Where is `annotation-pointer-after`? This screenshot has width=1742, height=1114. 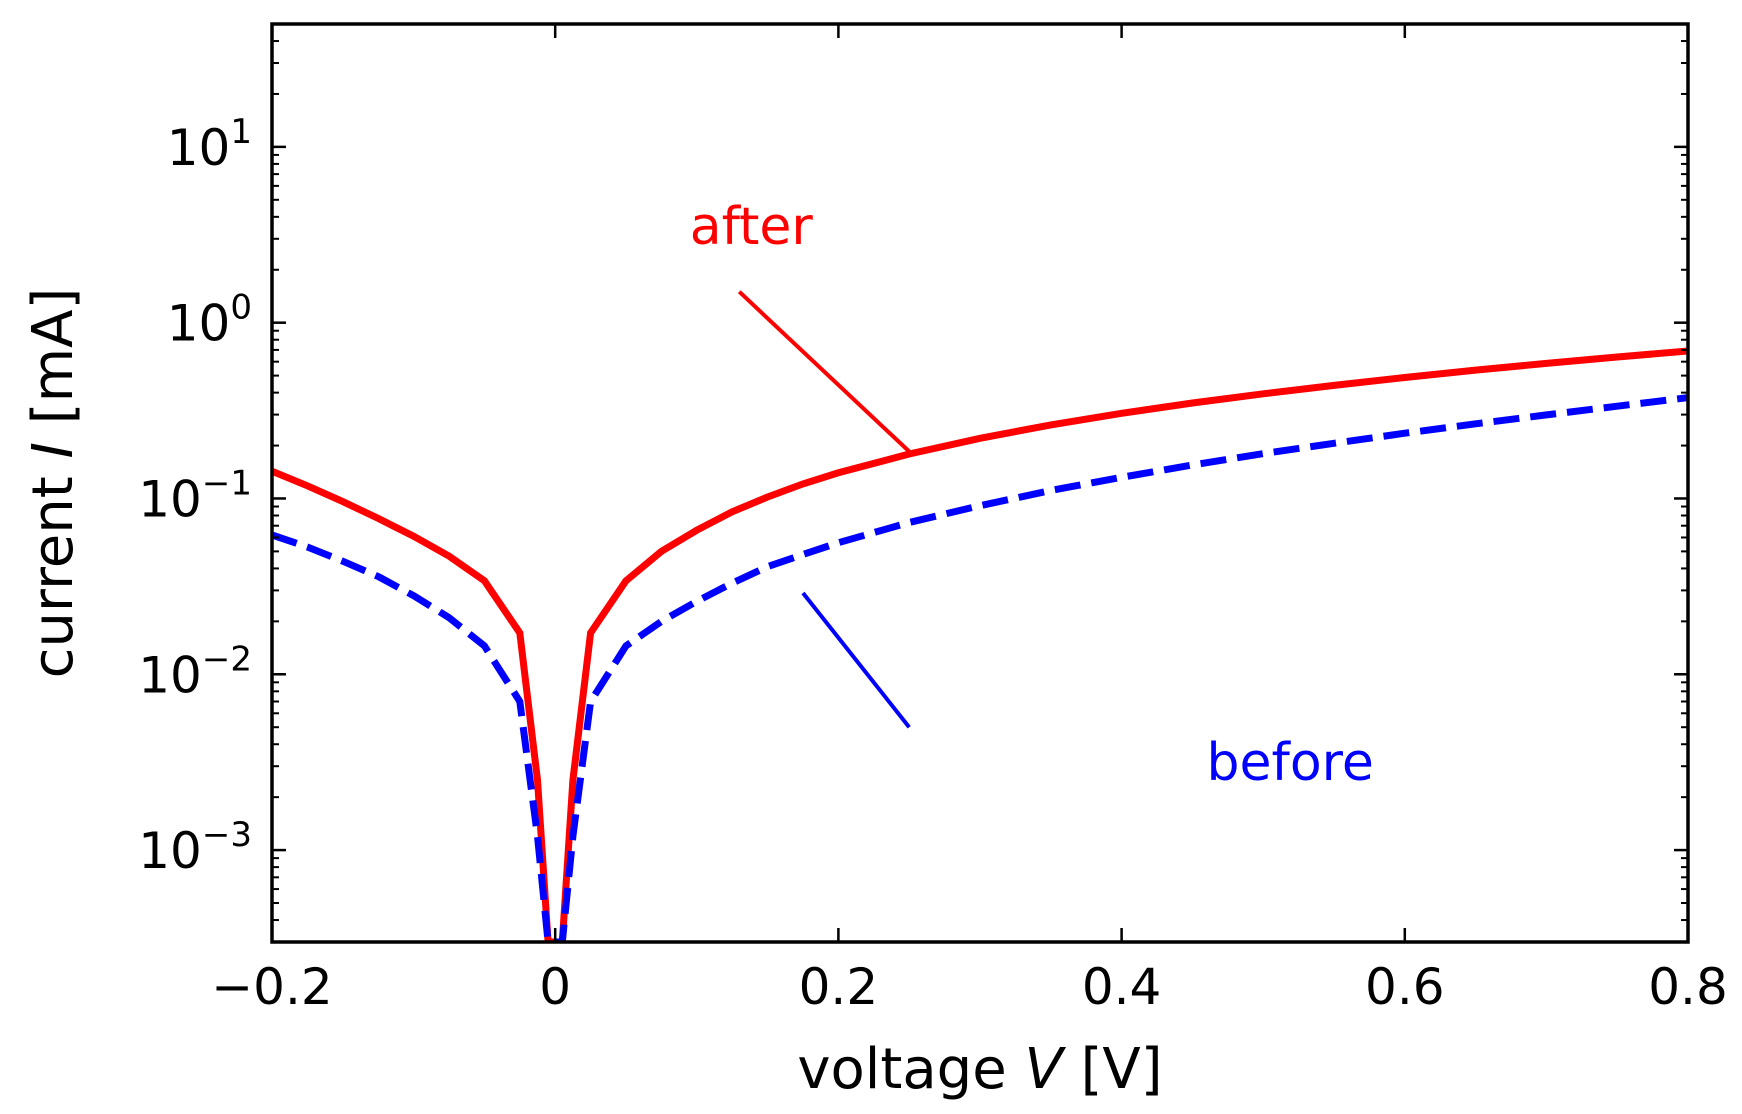
annotation-pointer-after is located at coordinates (824, 371).